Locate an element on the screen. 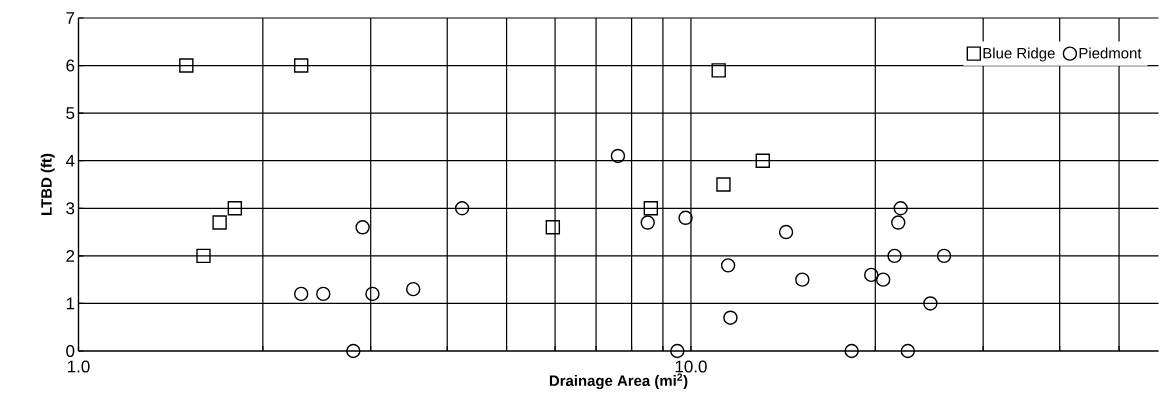  y-tick-label: 4 is located at coordinates (70, 160).